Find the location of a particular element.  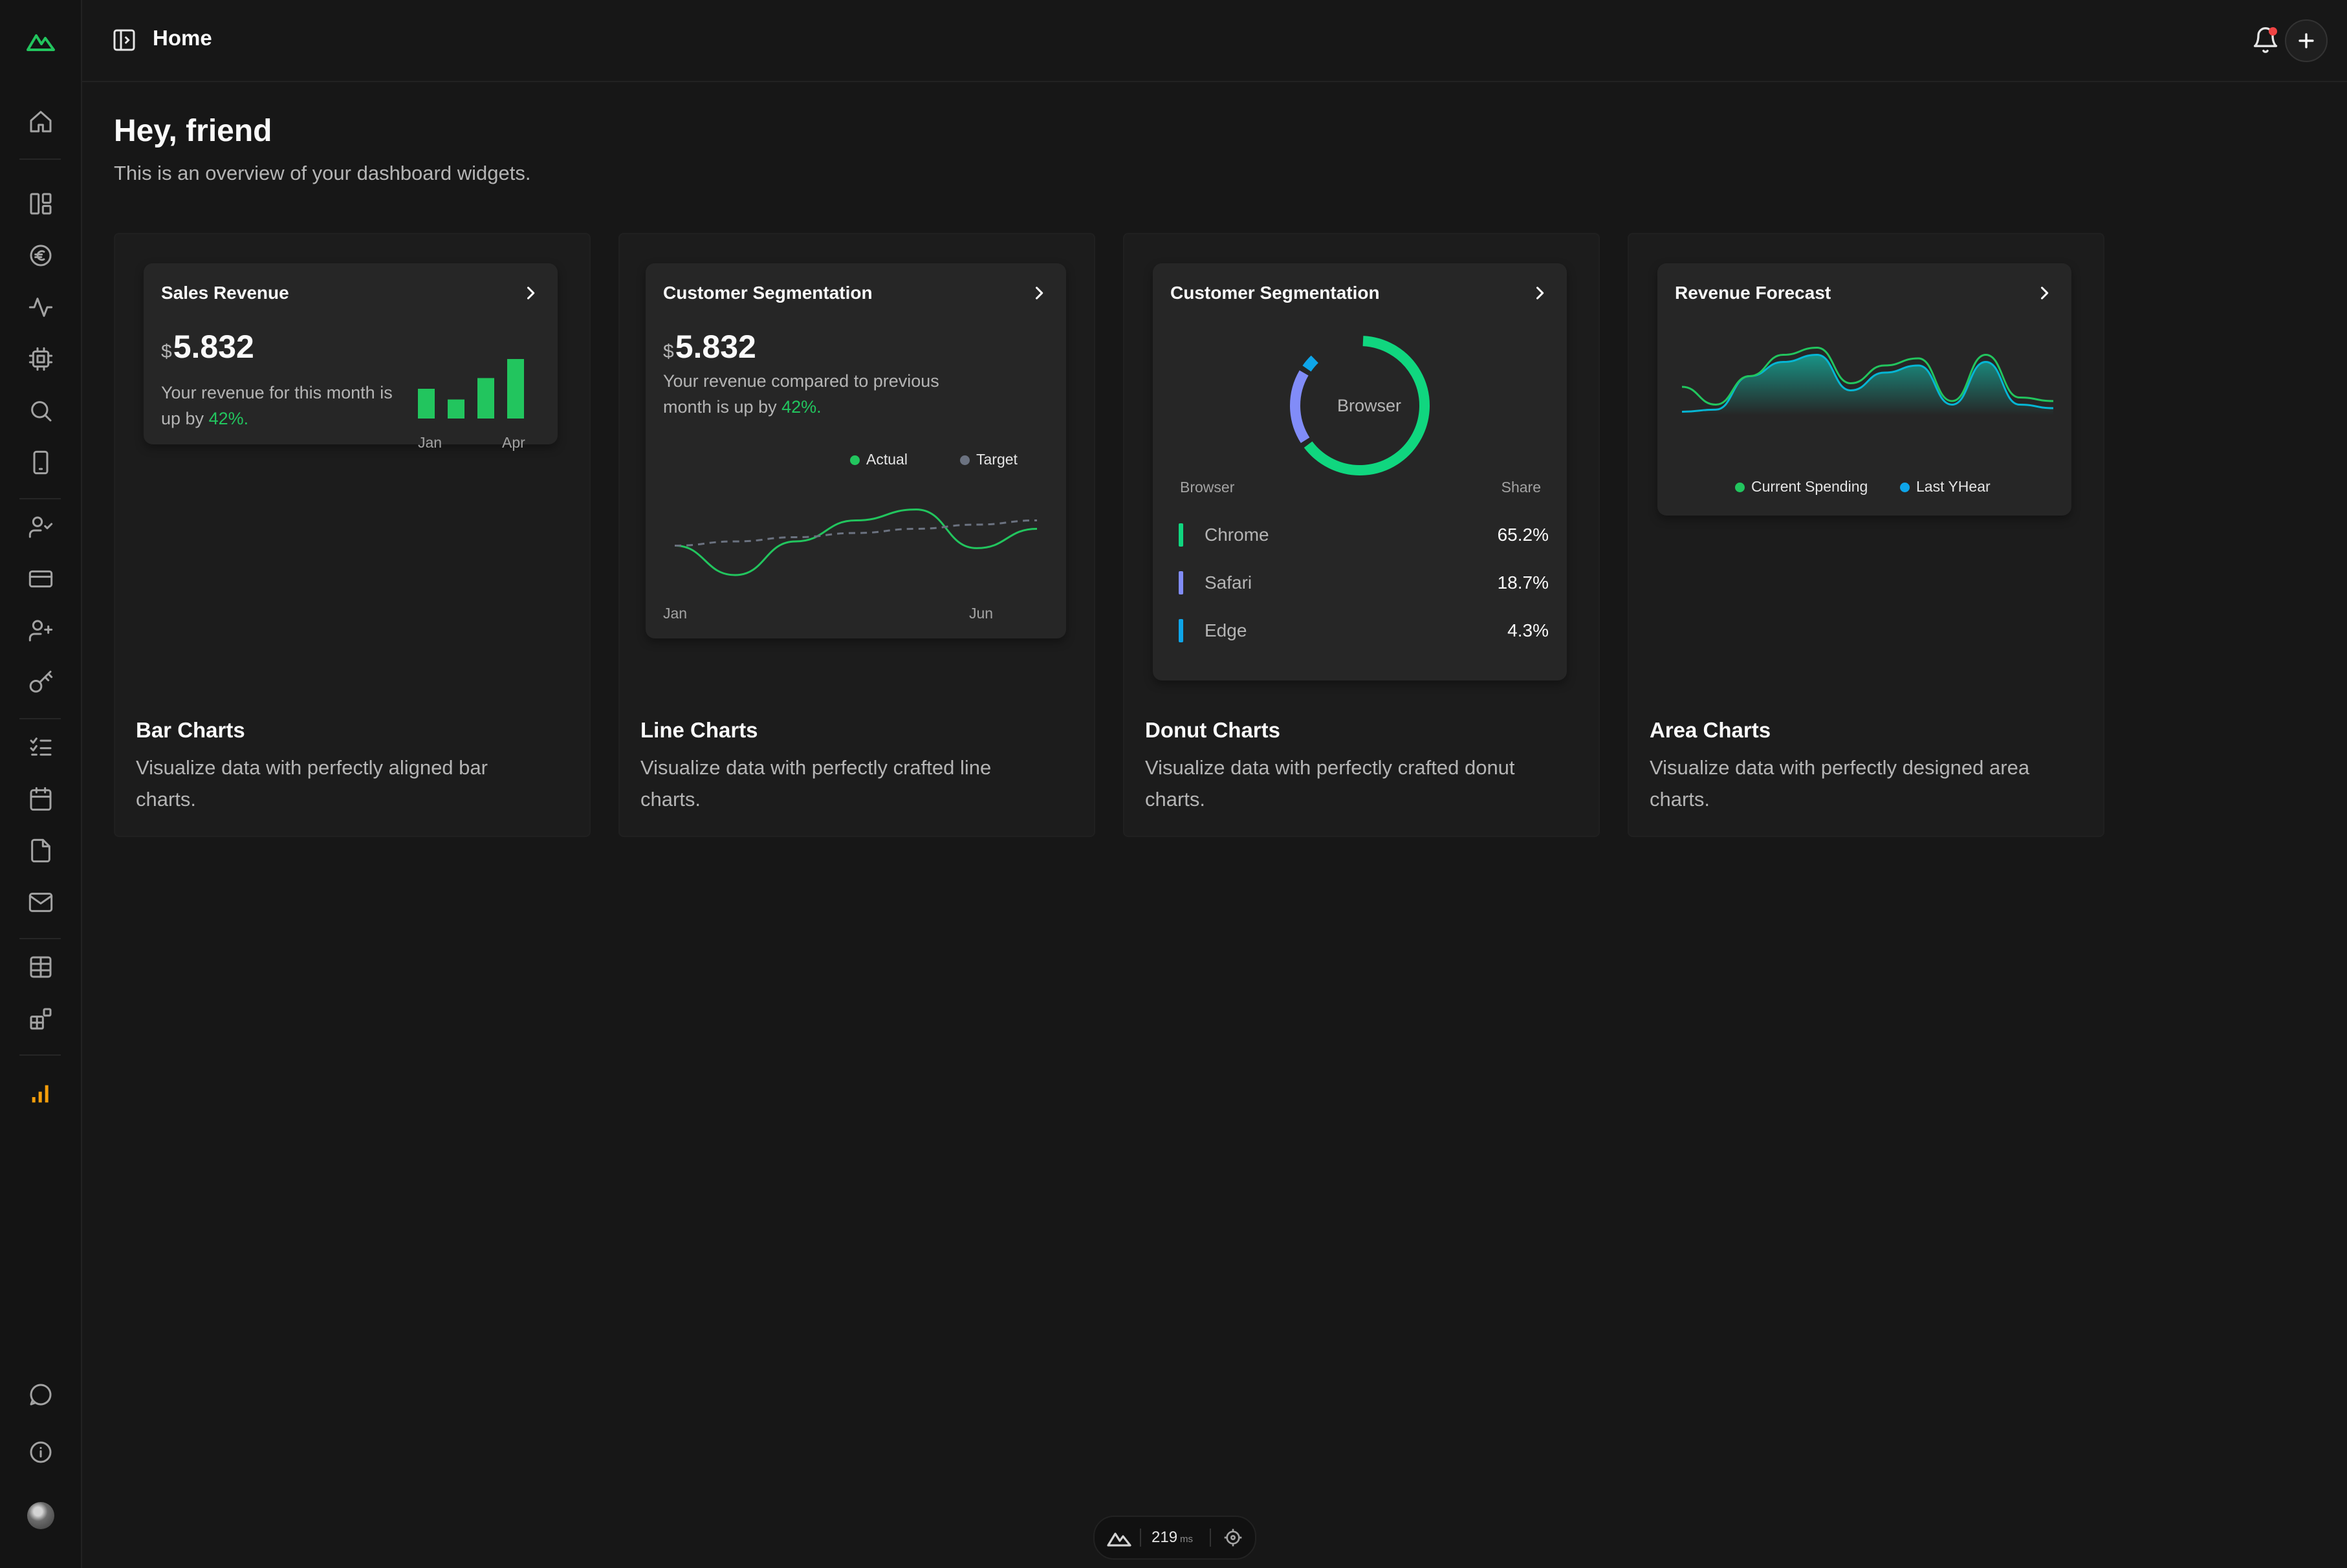

x-tick-label: Apr is located at coordinates (513, 442).